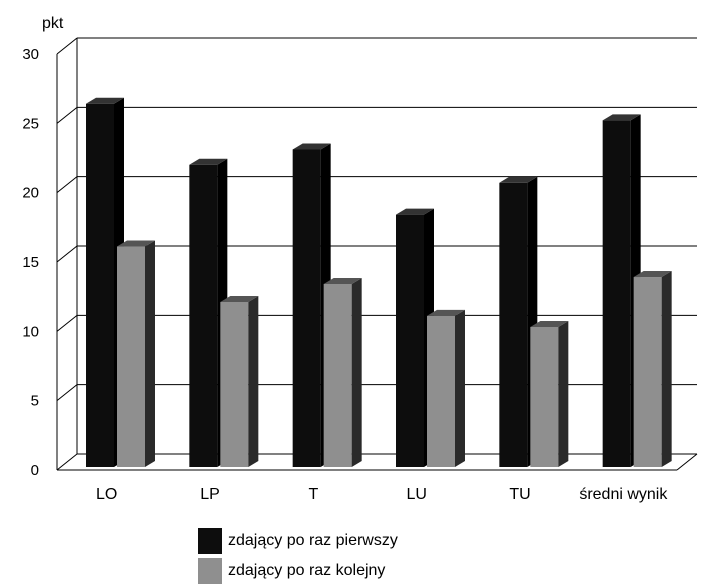  Describe the element at coordinates (30, 262) in the screenshot. I see `y-tick-label: 15` at that location.